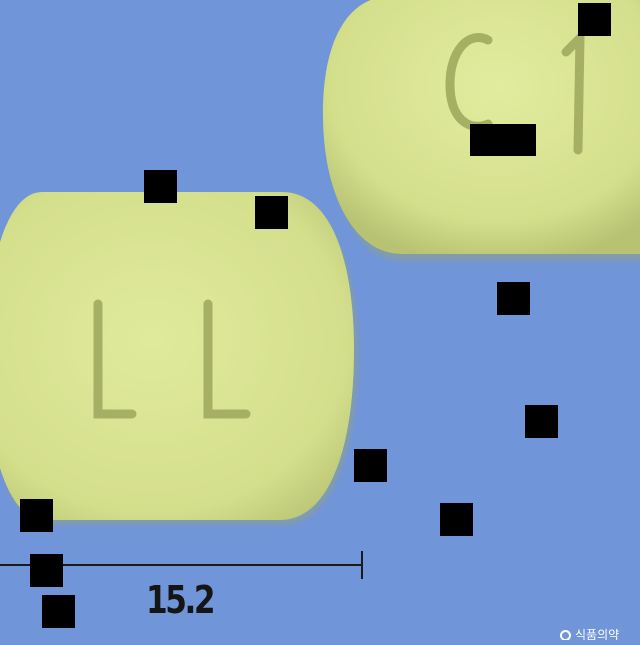 This screenshot has width=640, height=645. What do you see at coordinates (172, 359) in the screenshot?
I see `pill-left-imprint` at bounding box center [172, 359].